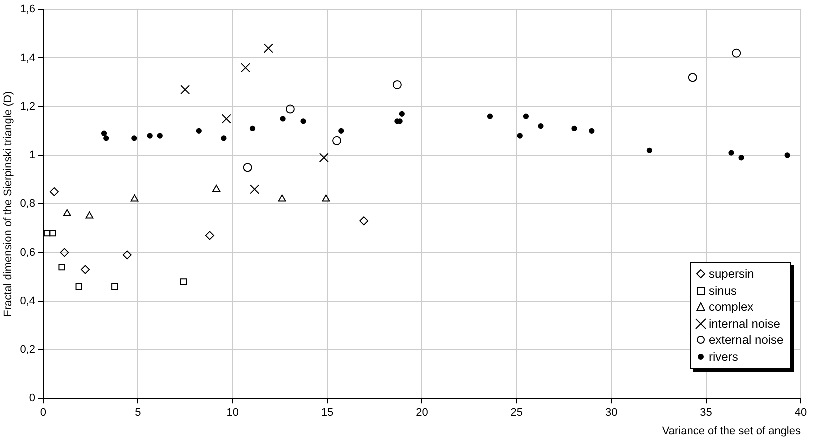 This screenshot has width=817, height=438. Describe the element at coordinates (746, 340) in the screenshot. I see `legend-label: external noise` at that location.